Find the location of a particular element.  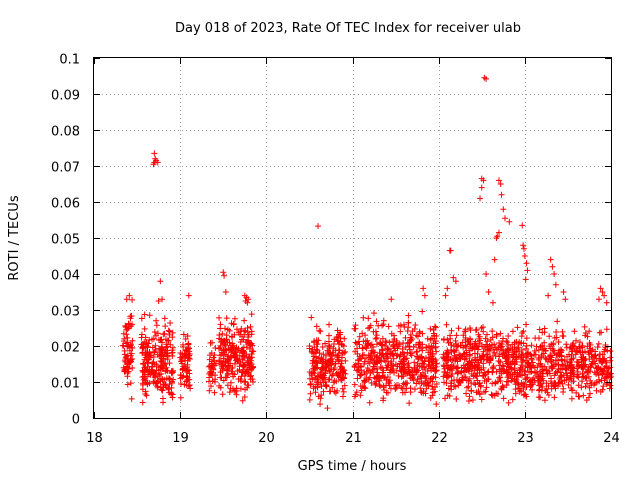

x-axis-label: GPS time / hours is located at coordinates (352, 466).